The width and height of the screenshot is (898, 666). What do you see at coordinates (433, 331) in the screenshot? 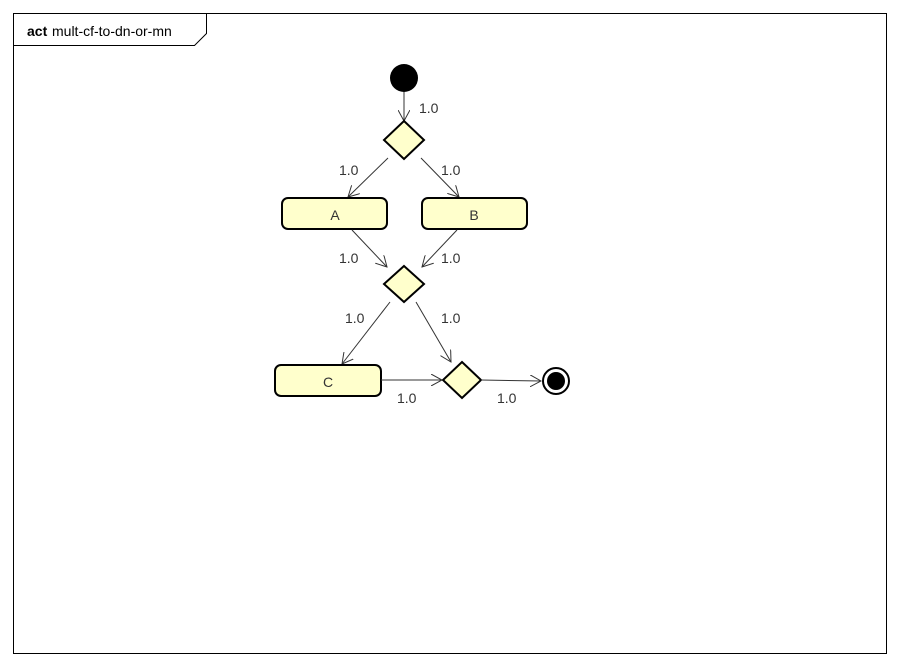
I see `edge-merge-to-final-merge` at bounding box center [433, 331].